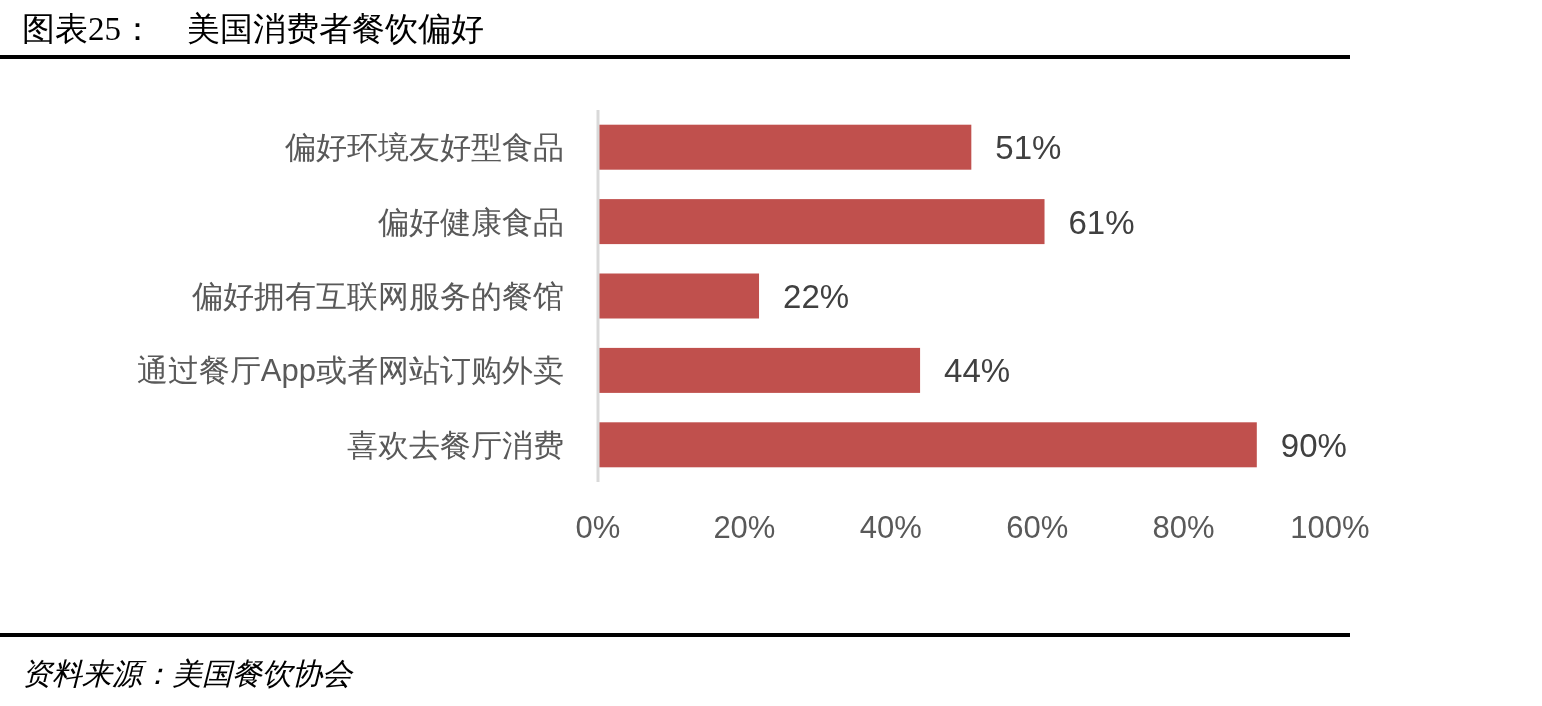 The width and height of the screenshot is (1542, 706). What do you see at coordinates (1183, 527) in the screenshot?
I see `x-tick-label: 80%` at bounding box center [1183, 527].